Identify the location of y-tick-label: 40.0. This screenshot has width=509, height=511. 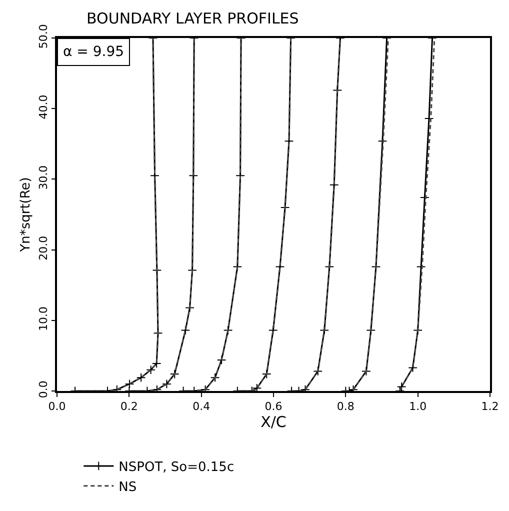
(43, 107).